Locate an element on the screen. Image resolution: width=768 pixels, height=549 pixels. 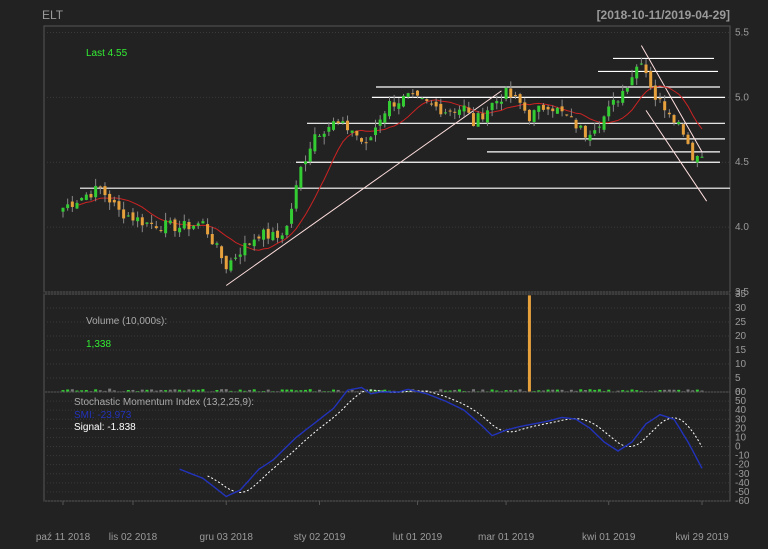
x-tick-label: gru 03 2018 is located at coordinates (227, 537).